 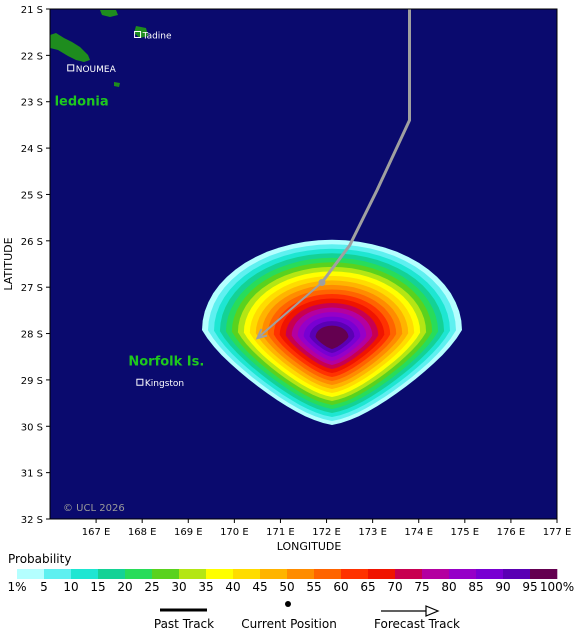 I want to click on legend-label: 75, so click(x=421, y=587).